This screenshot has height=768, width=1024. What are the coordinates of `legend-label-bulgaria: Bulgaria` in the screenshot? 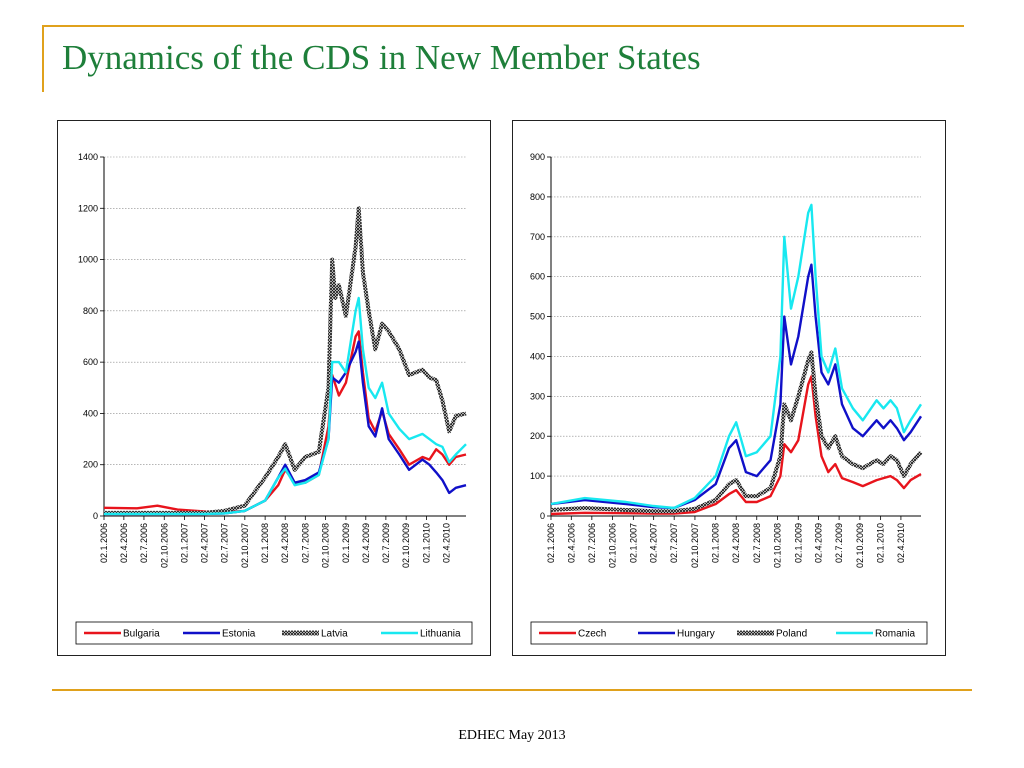 It's located at (141, 634).